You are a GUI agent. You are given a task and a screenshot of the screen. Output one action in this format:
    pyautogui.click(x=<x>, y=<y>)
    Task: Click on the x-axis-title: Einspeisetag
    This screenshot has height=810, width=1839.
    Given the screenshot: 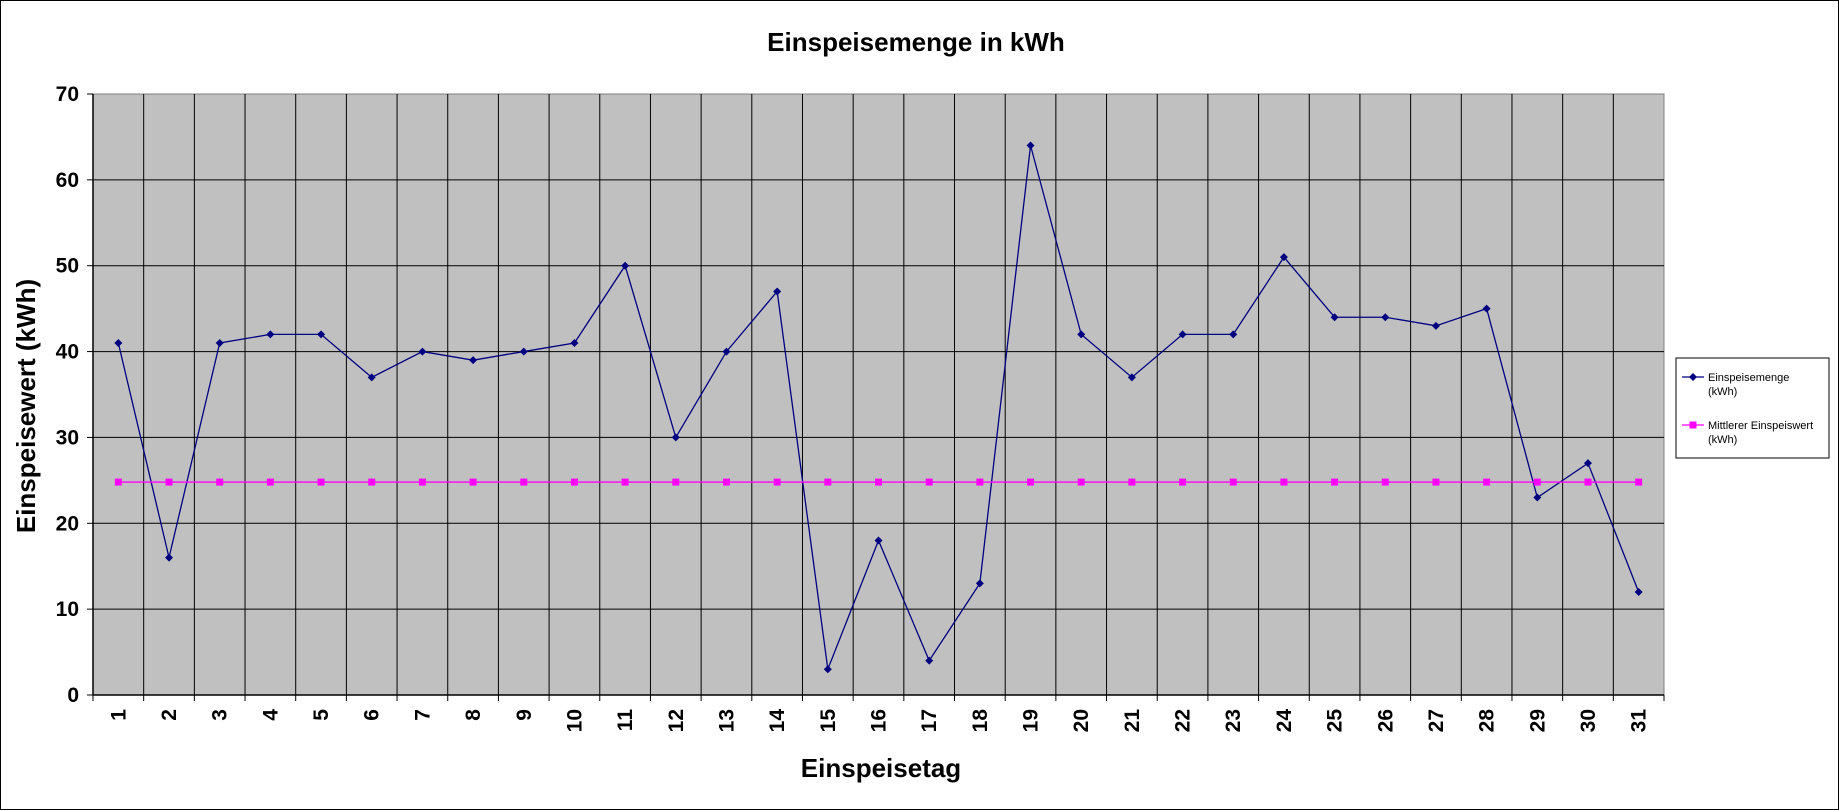 What is the action you would take?
    pyautogui.click(x=881, y=768)
    